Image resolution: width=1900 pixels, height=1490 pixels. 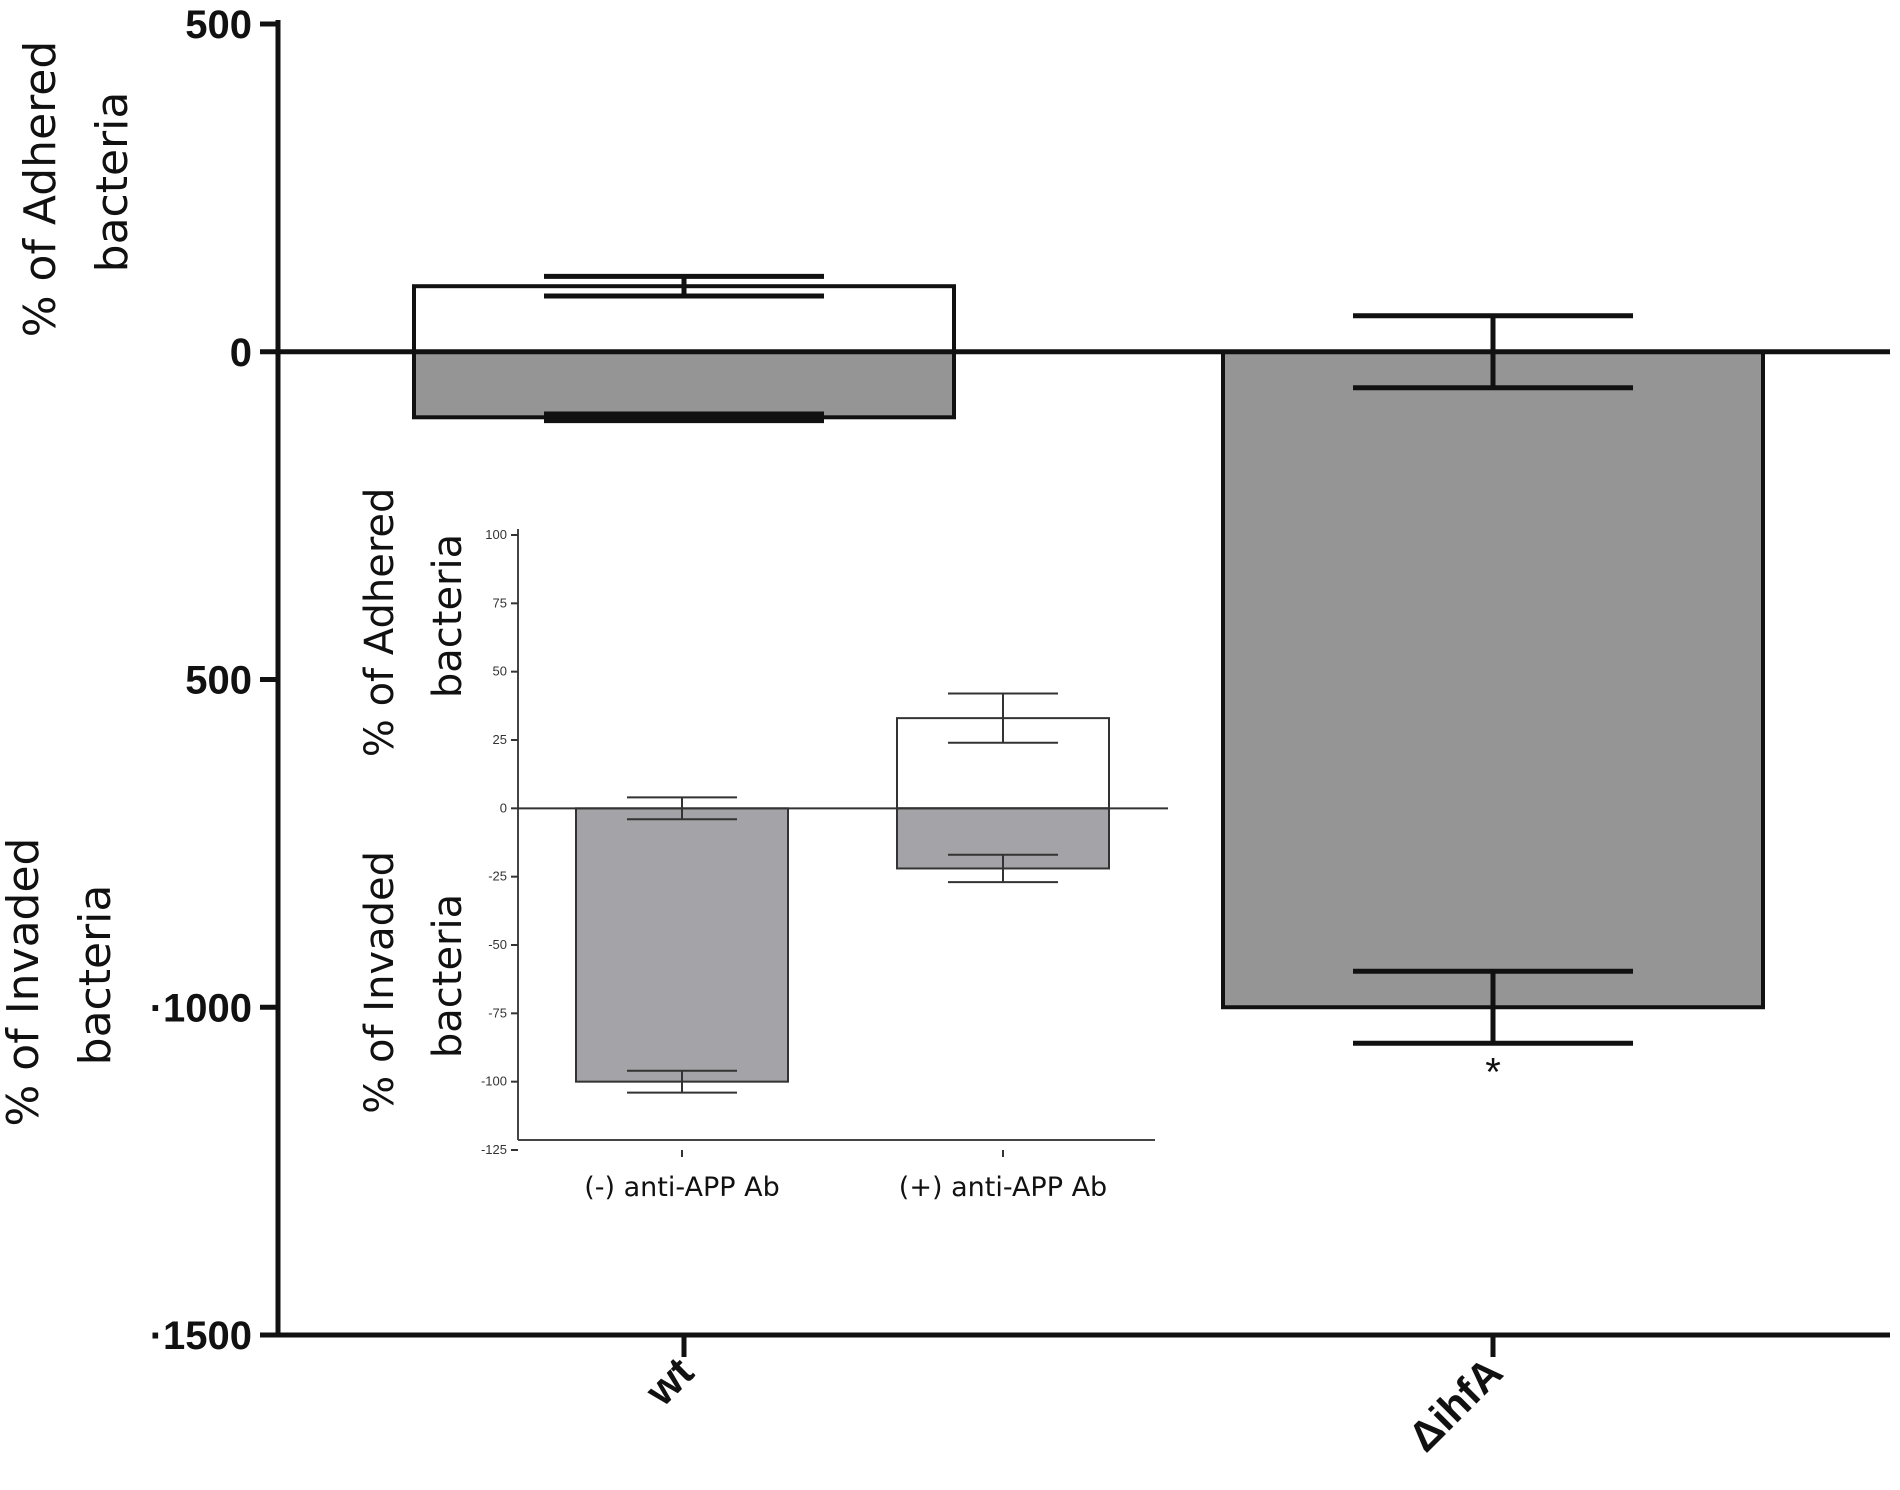 What do you see at coordinates (497, 876) in the screenshot?
I see `inset-y-tick-label: -25` at bounding box center [497, 876].